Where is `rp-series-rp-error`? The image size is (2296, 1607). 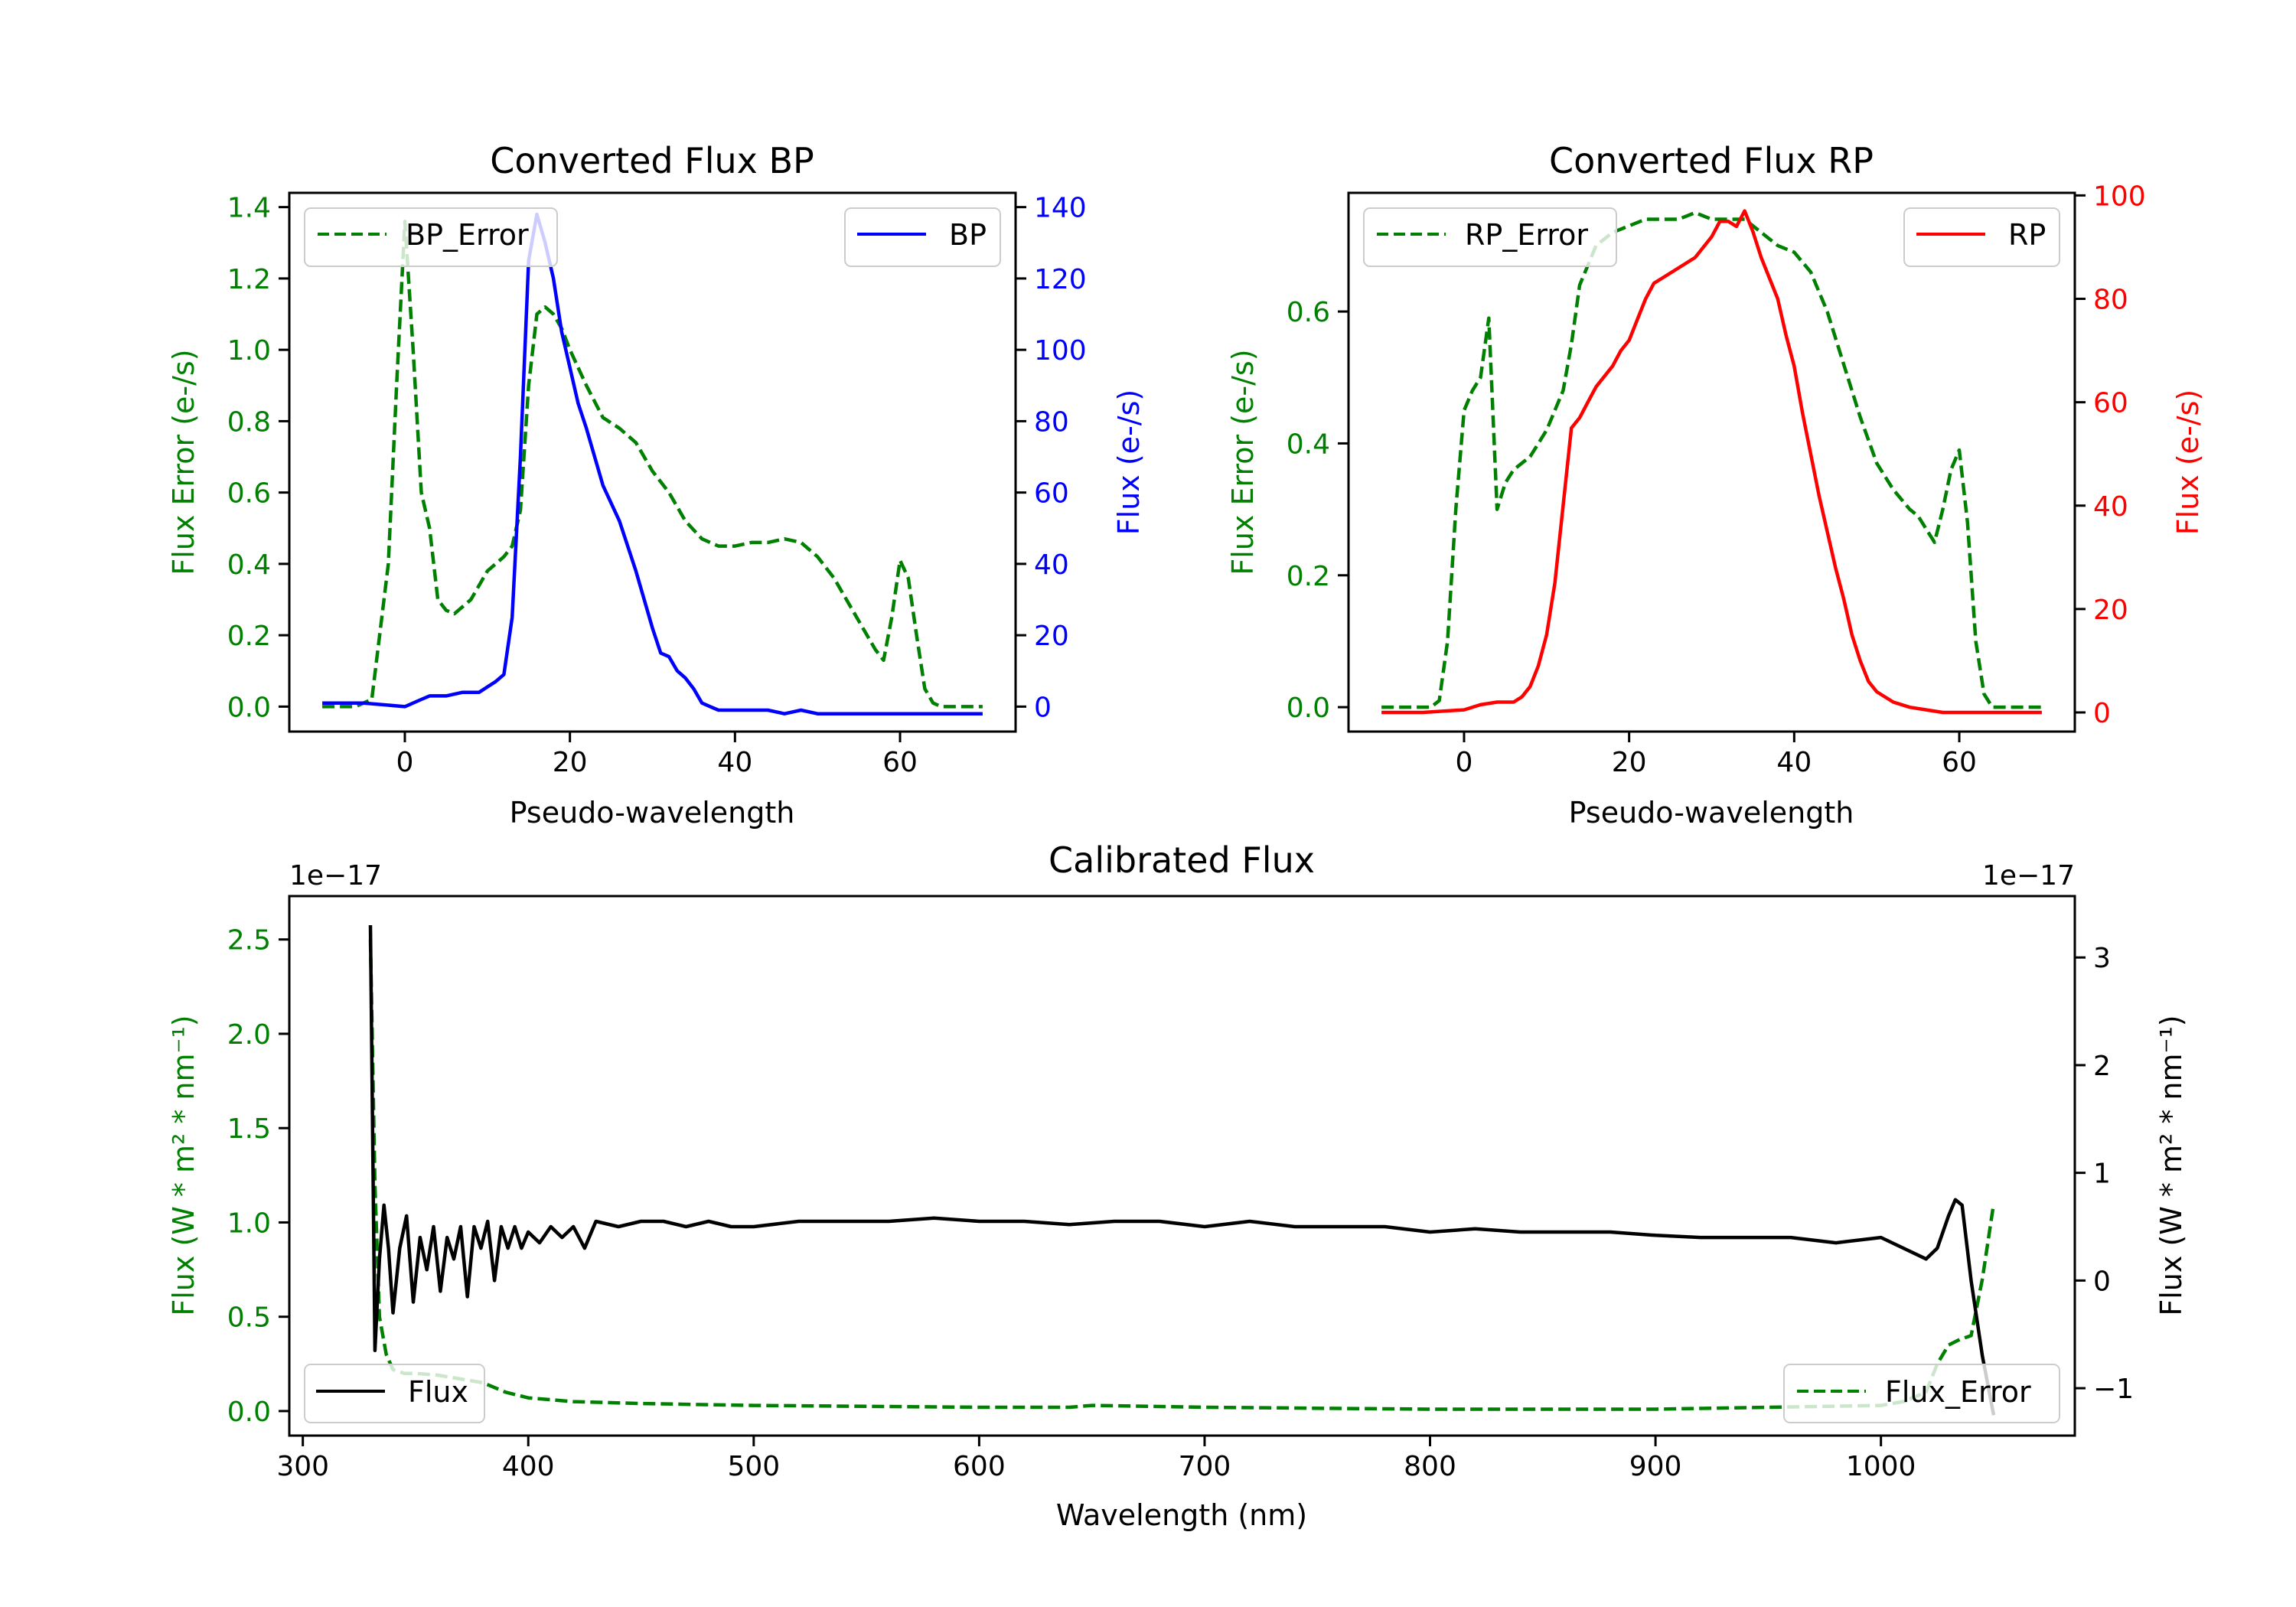 rp-series-rp-error is located at coordinates (1711, 460).